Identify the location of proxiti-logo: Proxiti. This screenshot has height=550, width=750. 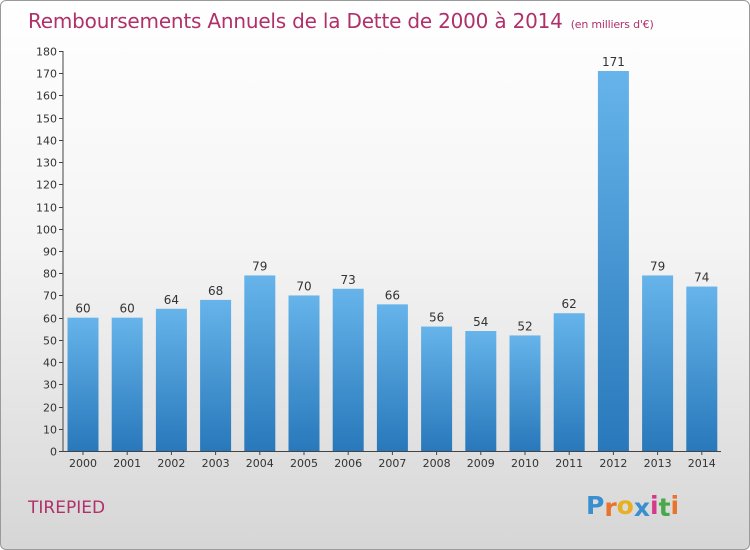
(633, 506).